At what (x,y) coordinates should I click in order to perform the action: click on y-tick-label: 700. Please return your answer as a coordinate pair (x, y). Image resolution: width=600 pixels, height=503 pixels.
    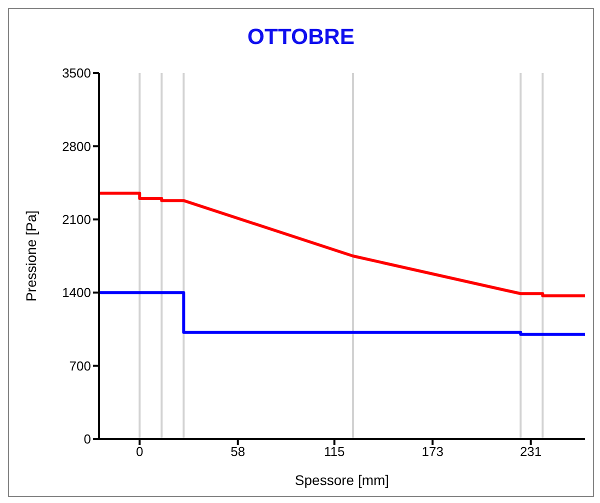
    Looking at the image, I should click on (80, 366).